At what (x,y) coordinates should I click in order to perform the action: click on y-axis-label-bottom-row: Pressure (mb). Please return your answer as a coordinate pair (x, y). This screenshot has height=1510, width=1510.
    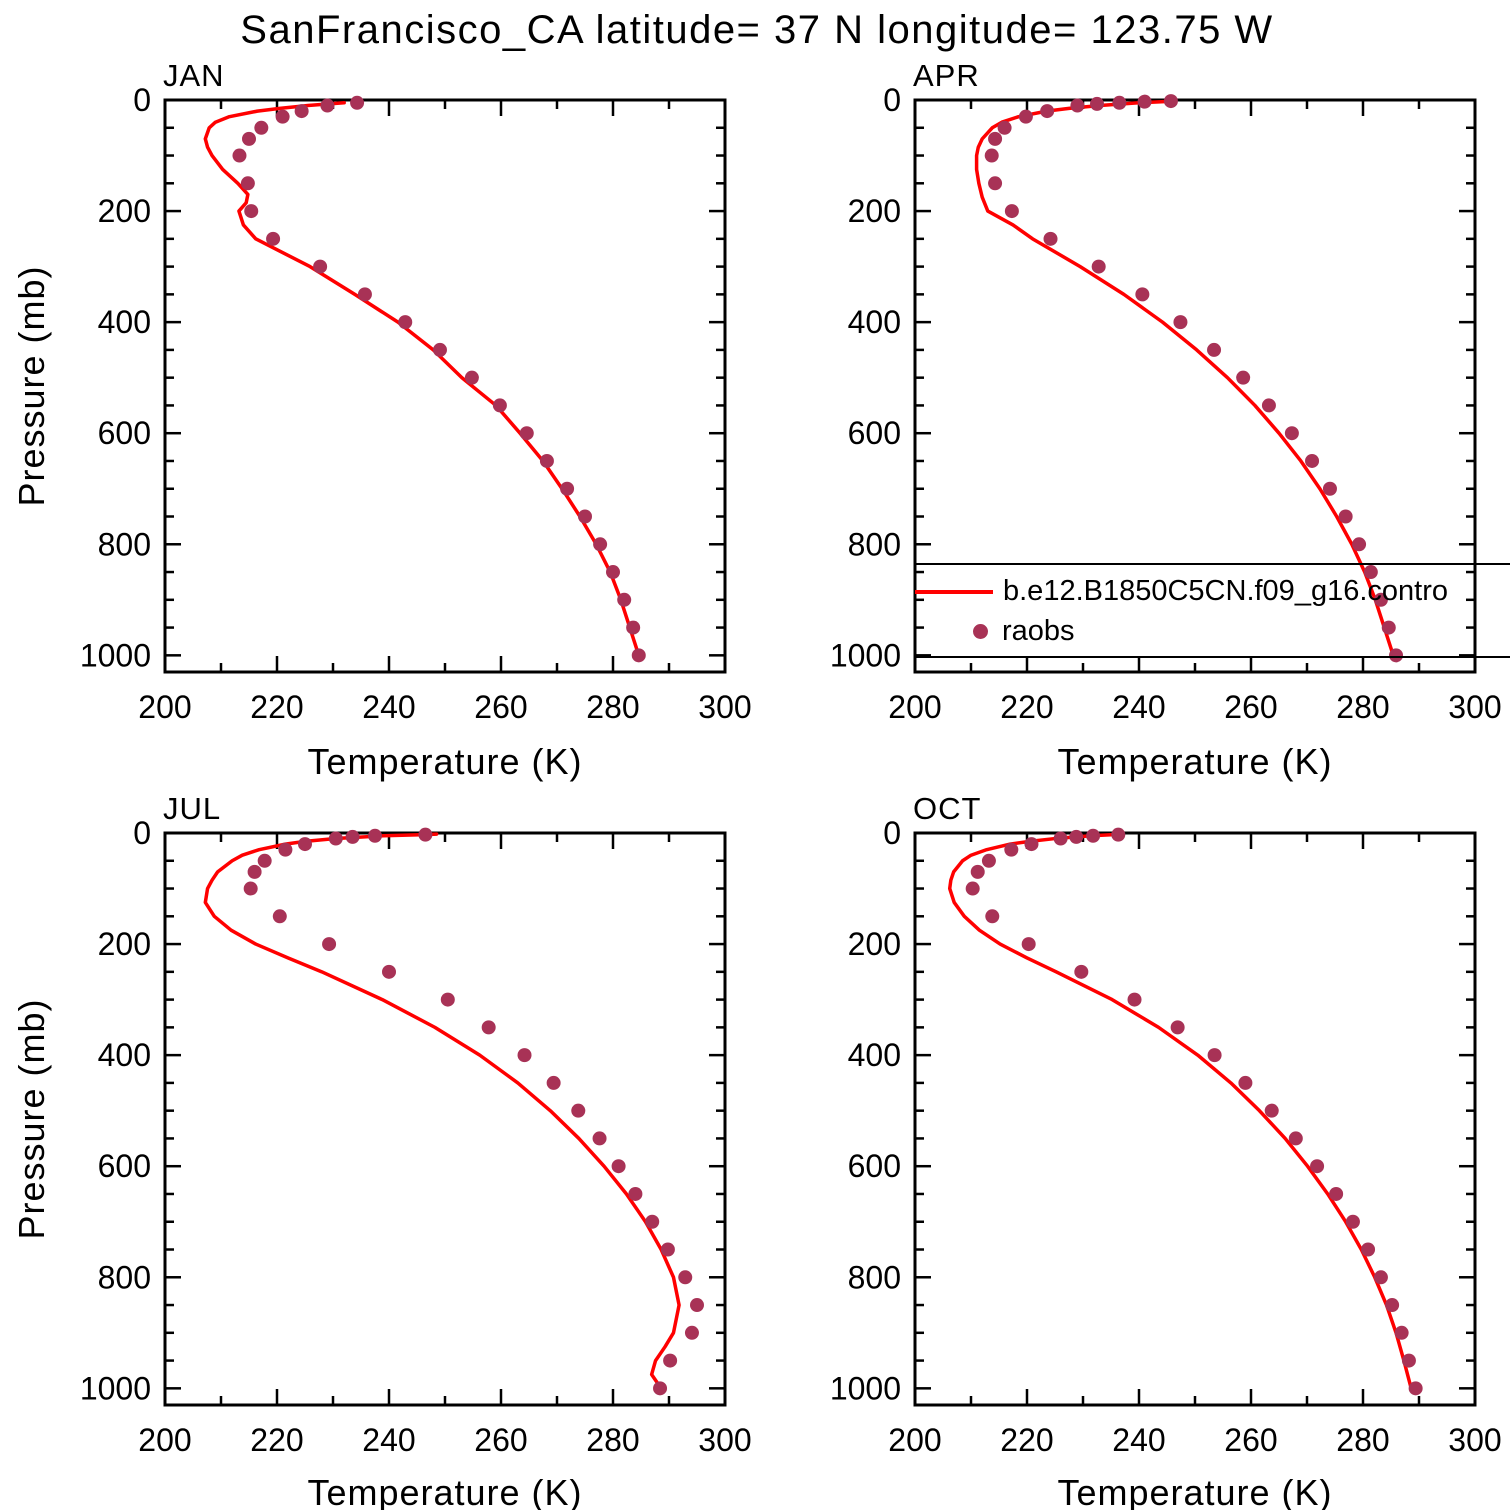
    Looking at the image, I should click on (31, 1119).